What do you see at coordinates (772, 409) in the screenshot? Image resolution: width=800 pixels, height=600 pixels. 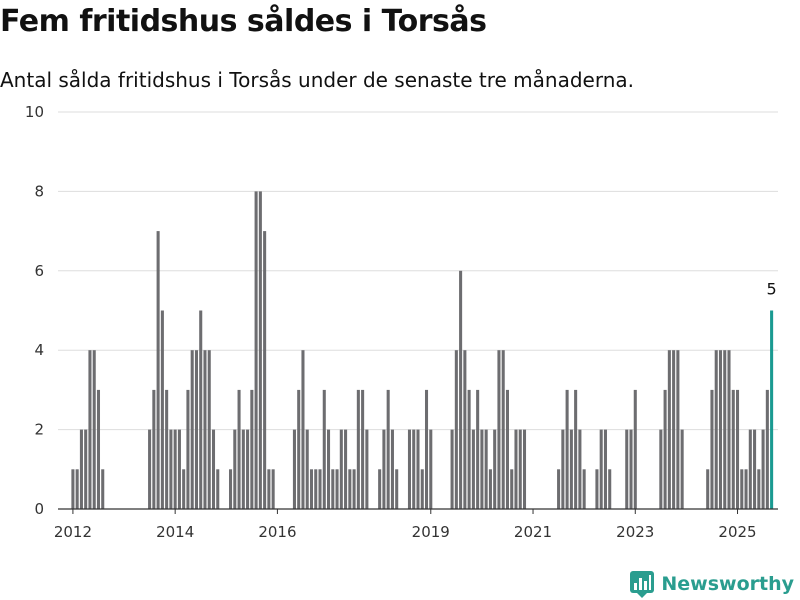 I see `highlight-bar` at bounding box center [772, 409].